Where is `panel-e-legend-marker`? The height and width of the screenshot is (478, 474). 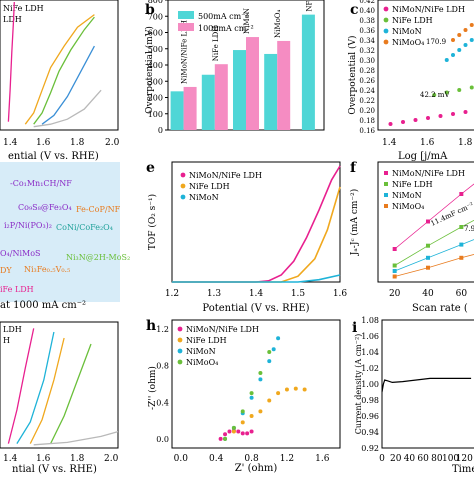 panel-e-legend-marker is located at coordinates (183, 175).